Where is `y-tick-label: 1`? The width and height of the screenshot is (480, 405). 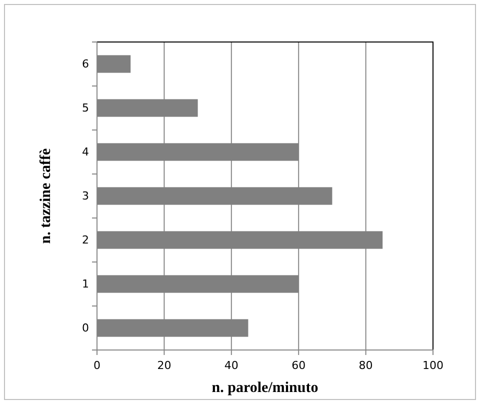
y-tick-label: 1 is located at coordinates (85, 284).